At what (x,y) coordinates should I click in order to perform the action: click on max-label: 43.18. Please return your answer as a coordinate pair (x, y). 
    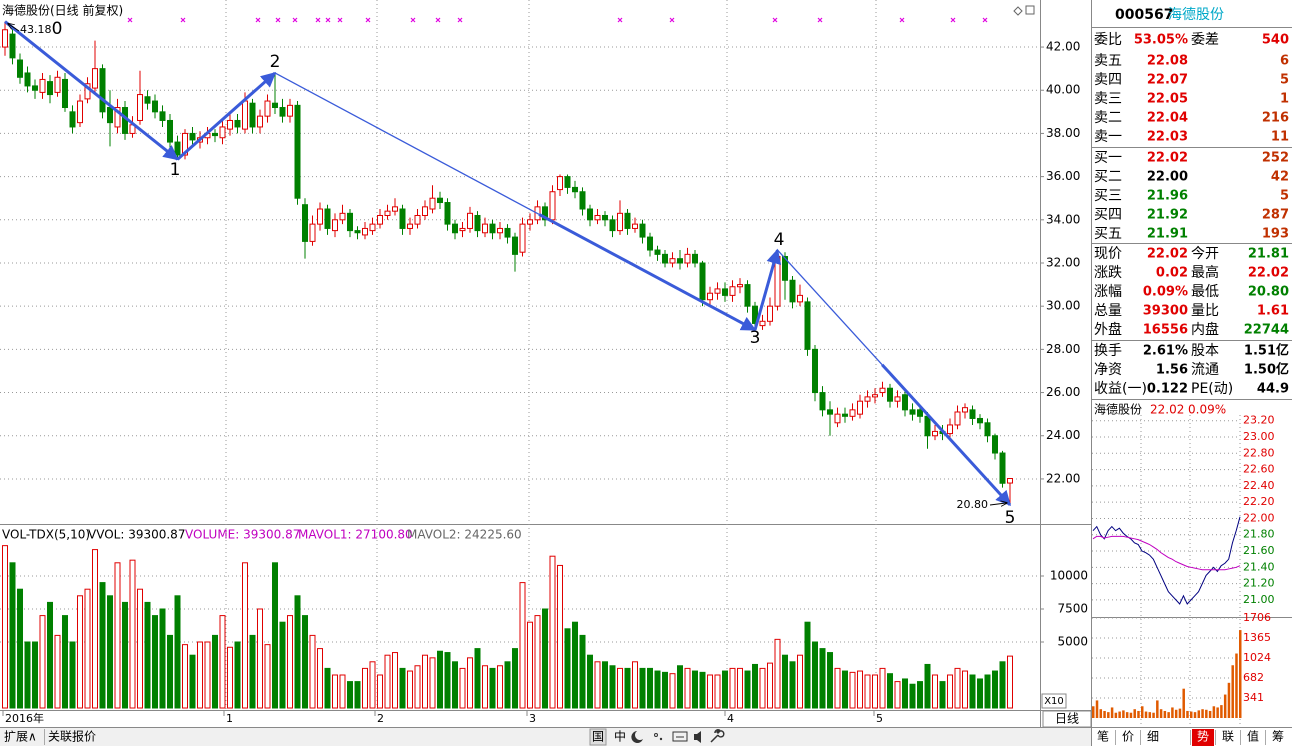
    Looking at the image, I should click on (36, 29).